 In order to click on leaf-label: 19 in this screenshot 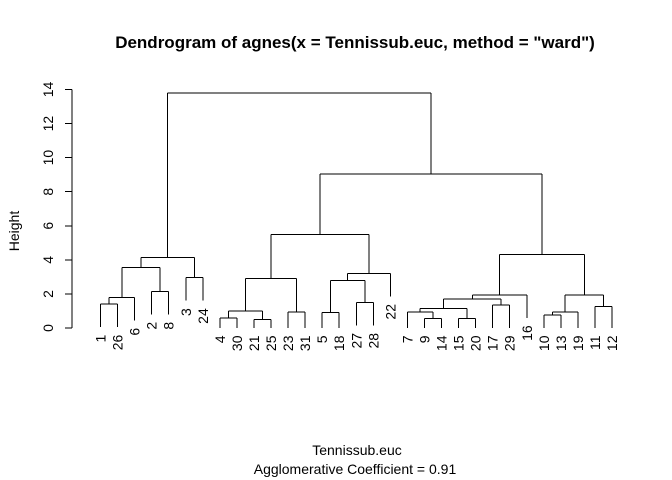, I will do `click(578, 343)`.